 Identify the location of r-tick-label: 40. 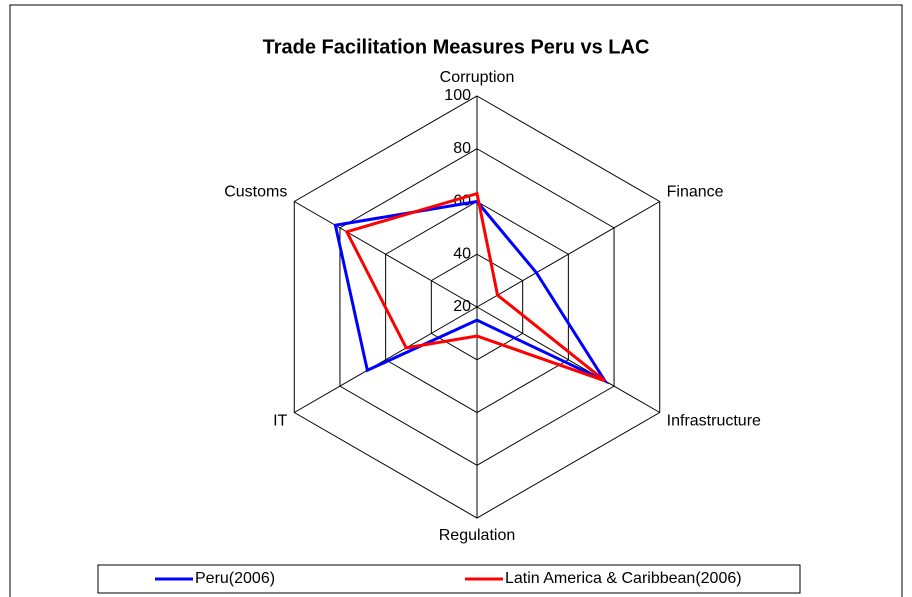
(462, 253).